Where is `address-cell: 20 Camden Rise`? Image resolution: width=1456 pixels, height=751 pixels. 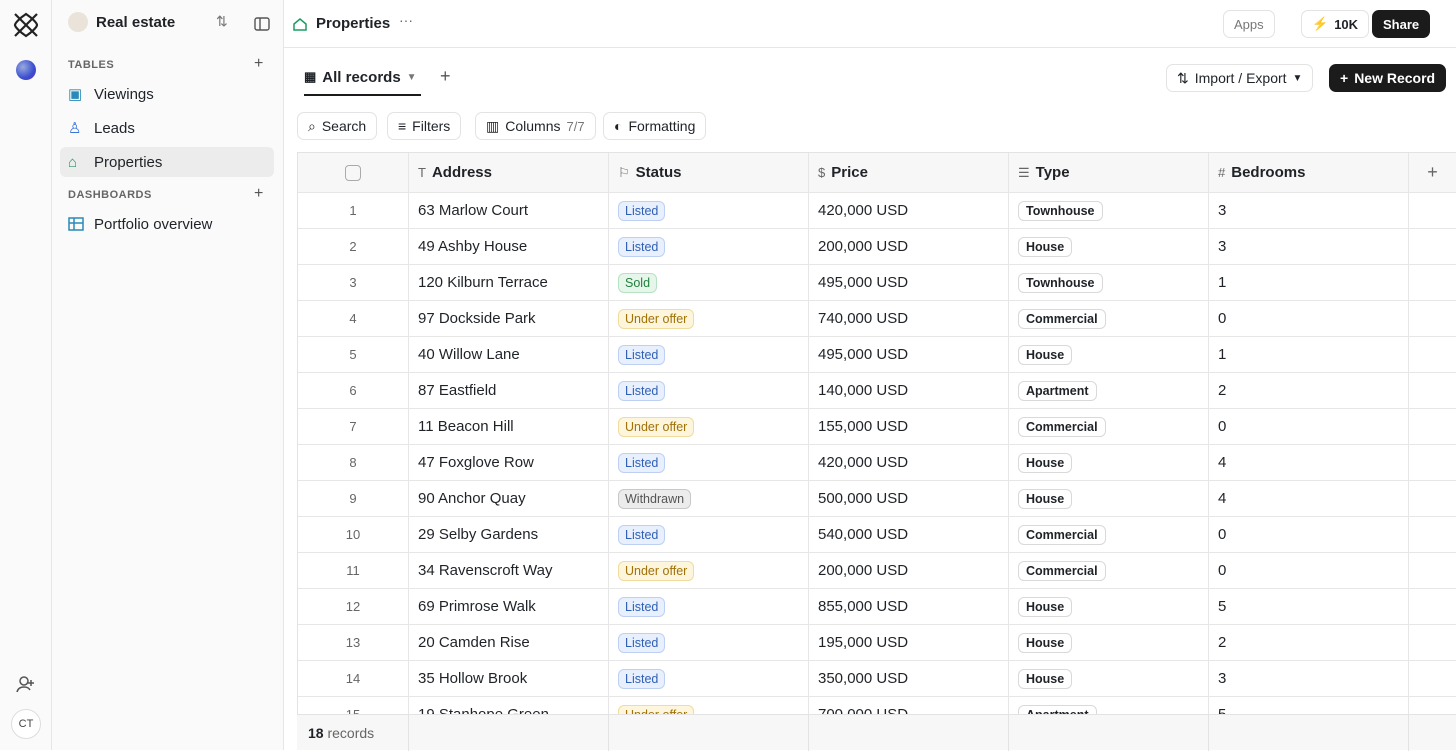
address-cell: 20 Camden Rise is located at coordinates (509, 643).